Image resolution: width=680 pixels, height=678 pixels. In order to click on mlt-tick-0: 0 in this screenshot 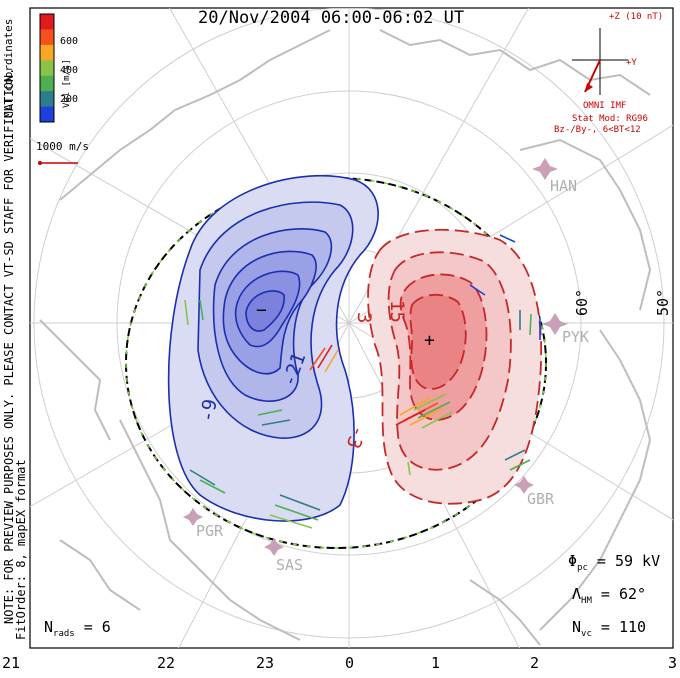, I will do `click(350, 663)`.